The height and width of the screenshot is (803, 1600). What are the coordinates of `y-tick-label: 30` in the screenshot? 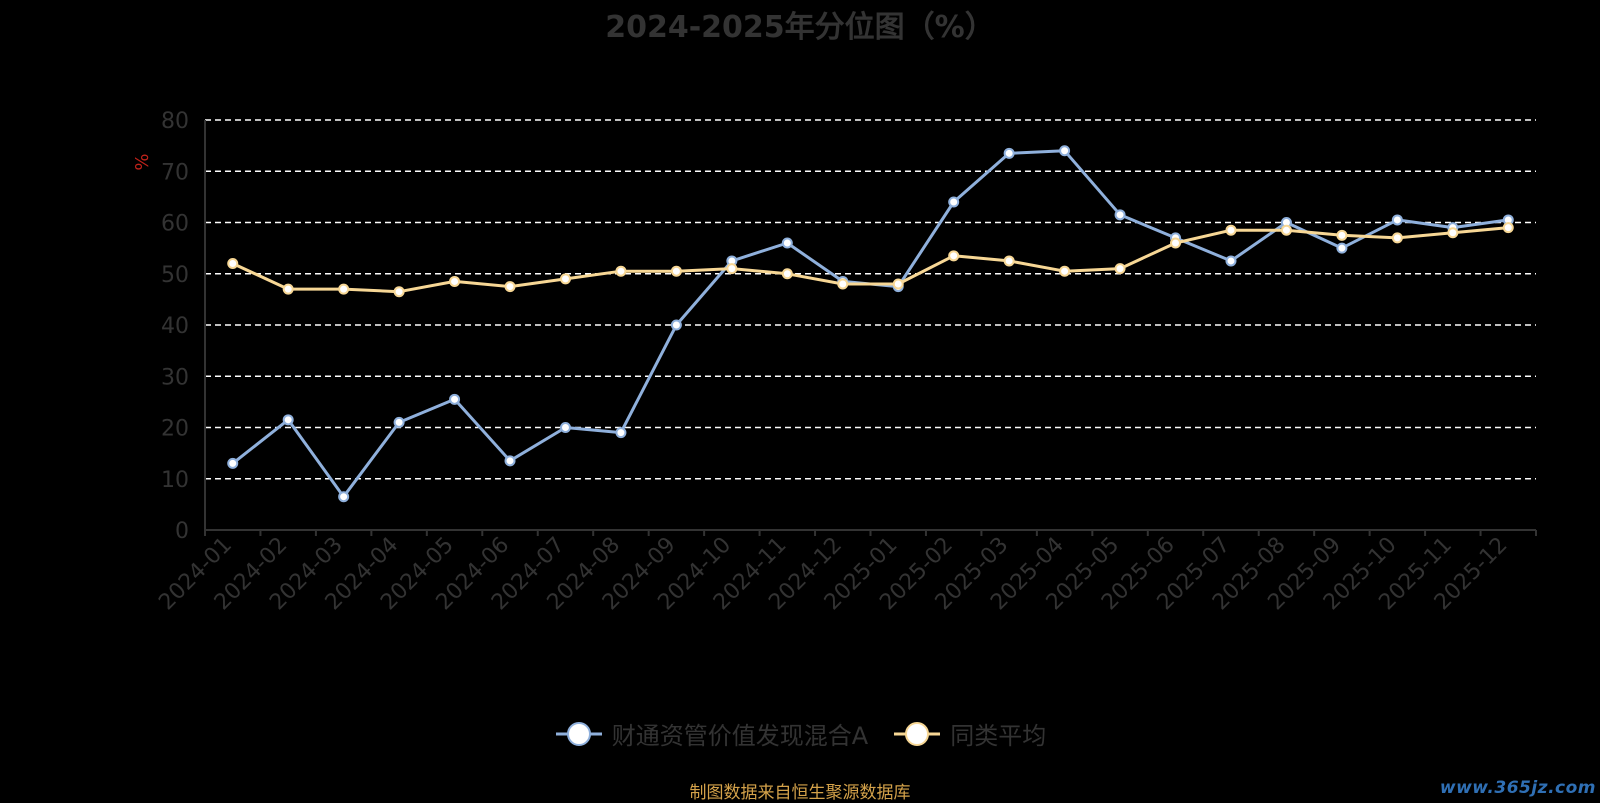 It's located at (175, 377).